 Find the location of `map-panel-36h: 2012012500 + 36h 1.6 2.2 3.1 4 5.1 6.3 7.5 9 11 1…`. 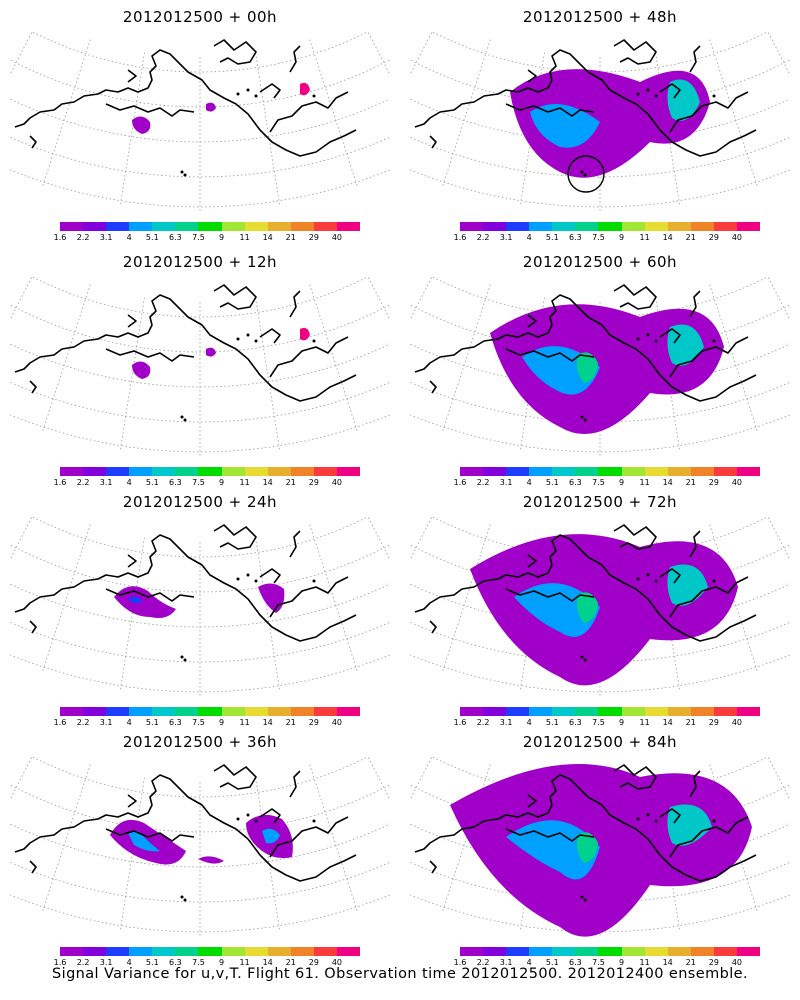

map-panel-36h: 2012012500 + 36h 1.6 2.2 3.1 4 5.1 6.3 7.5 9 11 1… is located at coordinates (200, 847).